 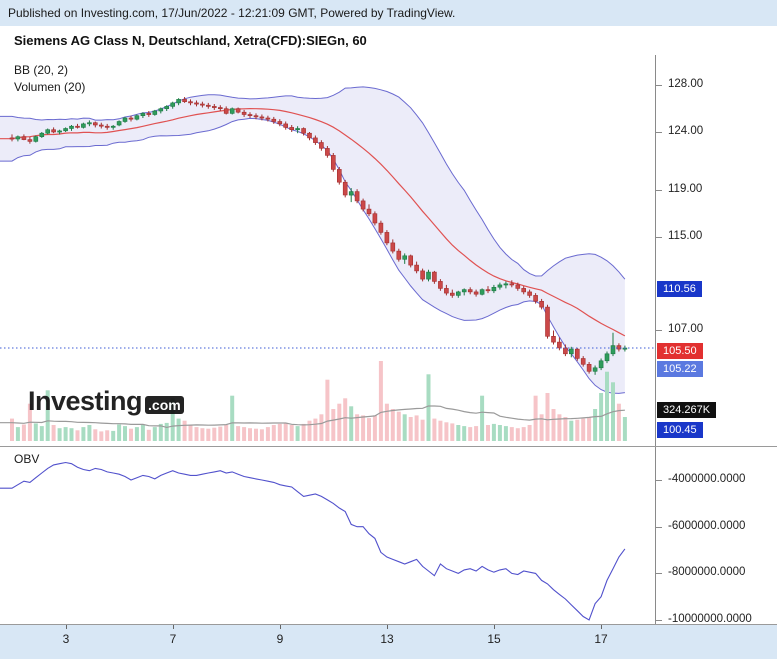 I want to click on time-axis-label: 3, so click(x=66, y=639).